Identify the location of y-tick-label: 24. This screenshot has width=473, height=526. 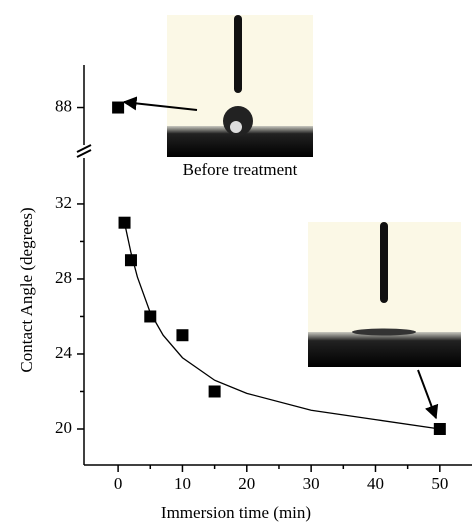
(64, 352).